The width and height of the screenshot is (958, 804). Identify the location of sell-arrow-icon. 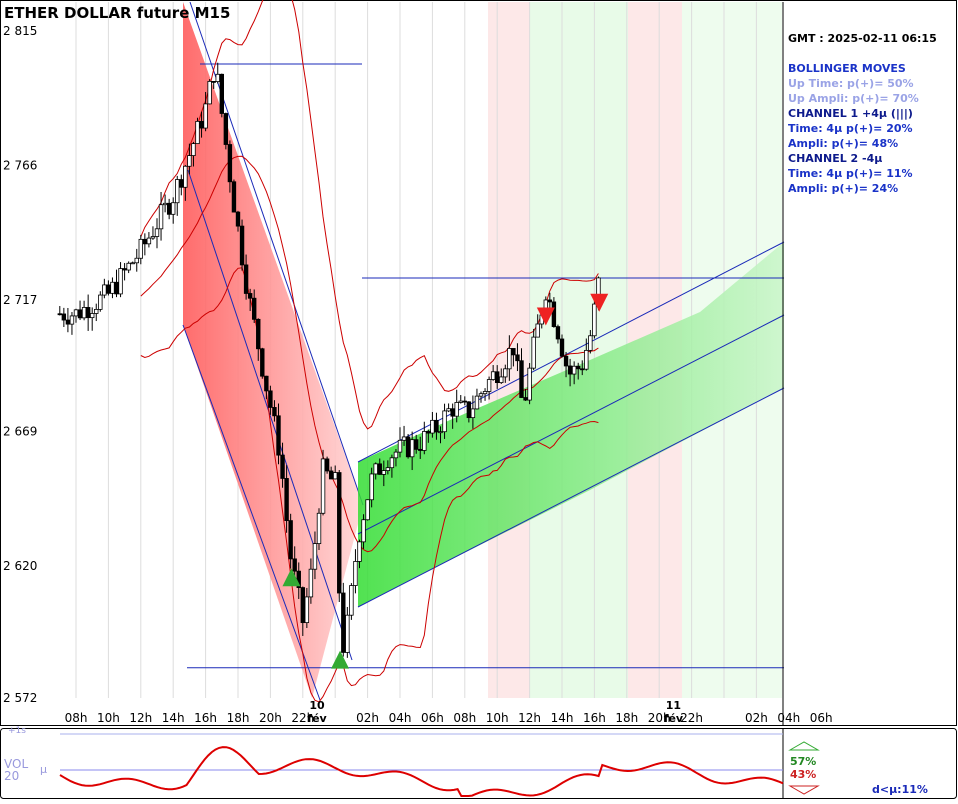
(599, 302).